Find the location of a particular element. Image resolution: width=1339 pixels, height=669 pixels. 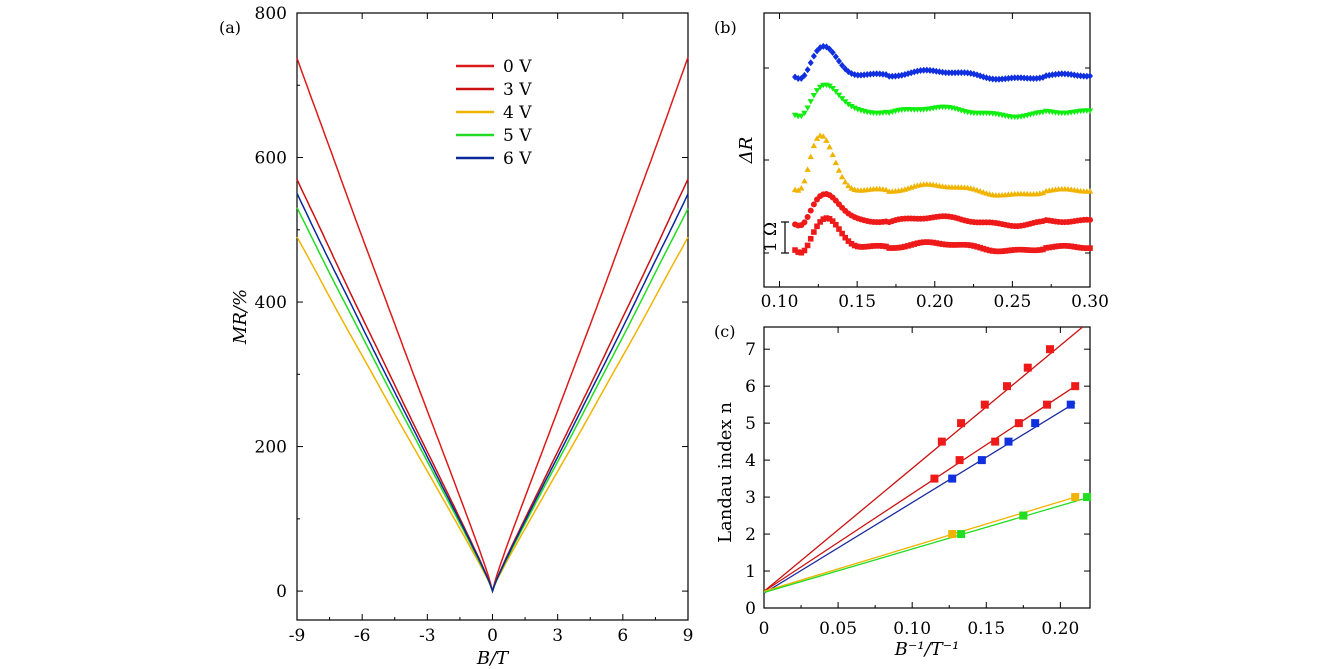

y-tick-label: 5 is located at coordinates (750, 424).